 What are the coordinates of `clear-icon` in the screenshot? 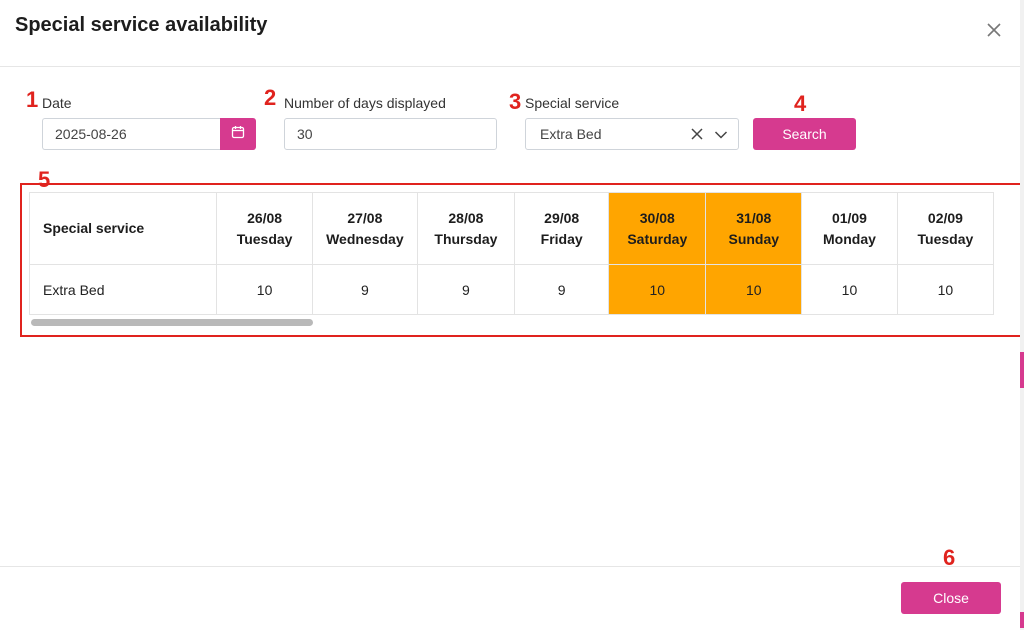 It's located at (697, 134).